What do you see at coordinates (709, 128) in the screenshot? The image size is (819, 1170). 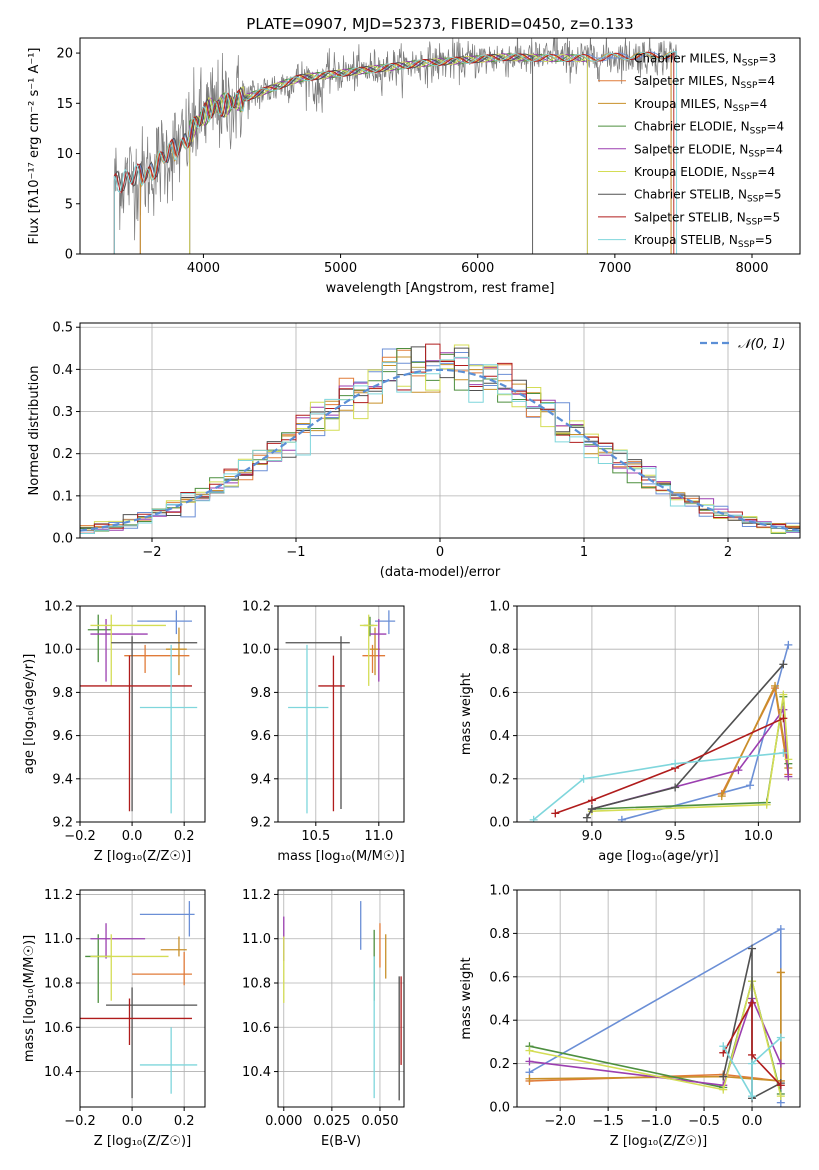 I see `legend-label: Chabrier ELODIE, NSSP=4` at bounding box center [709, 128].